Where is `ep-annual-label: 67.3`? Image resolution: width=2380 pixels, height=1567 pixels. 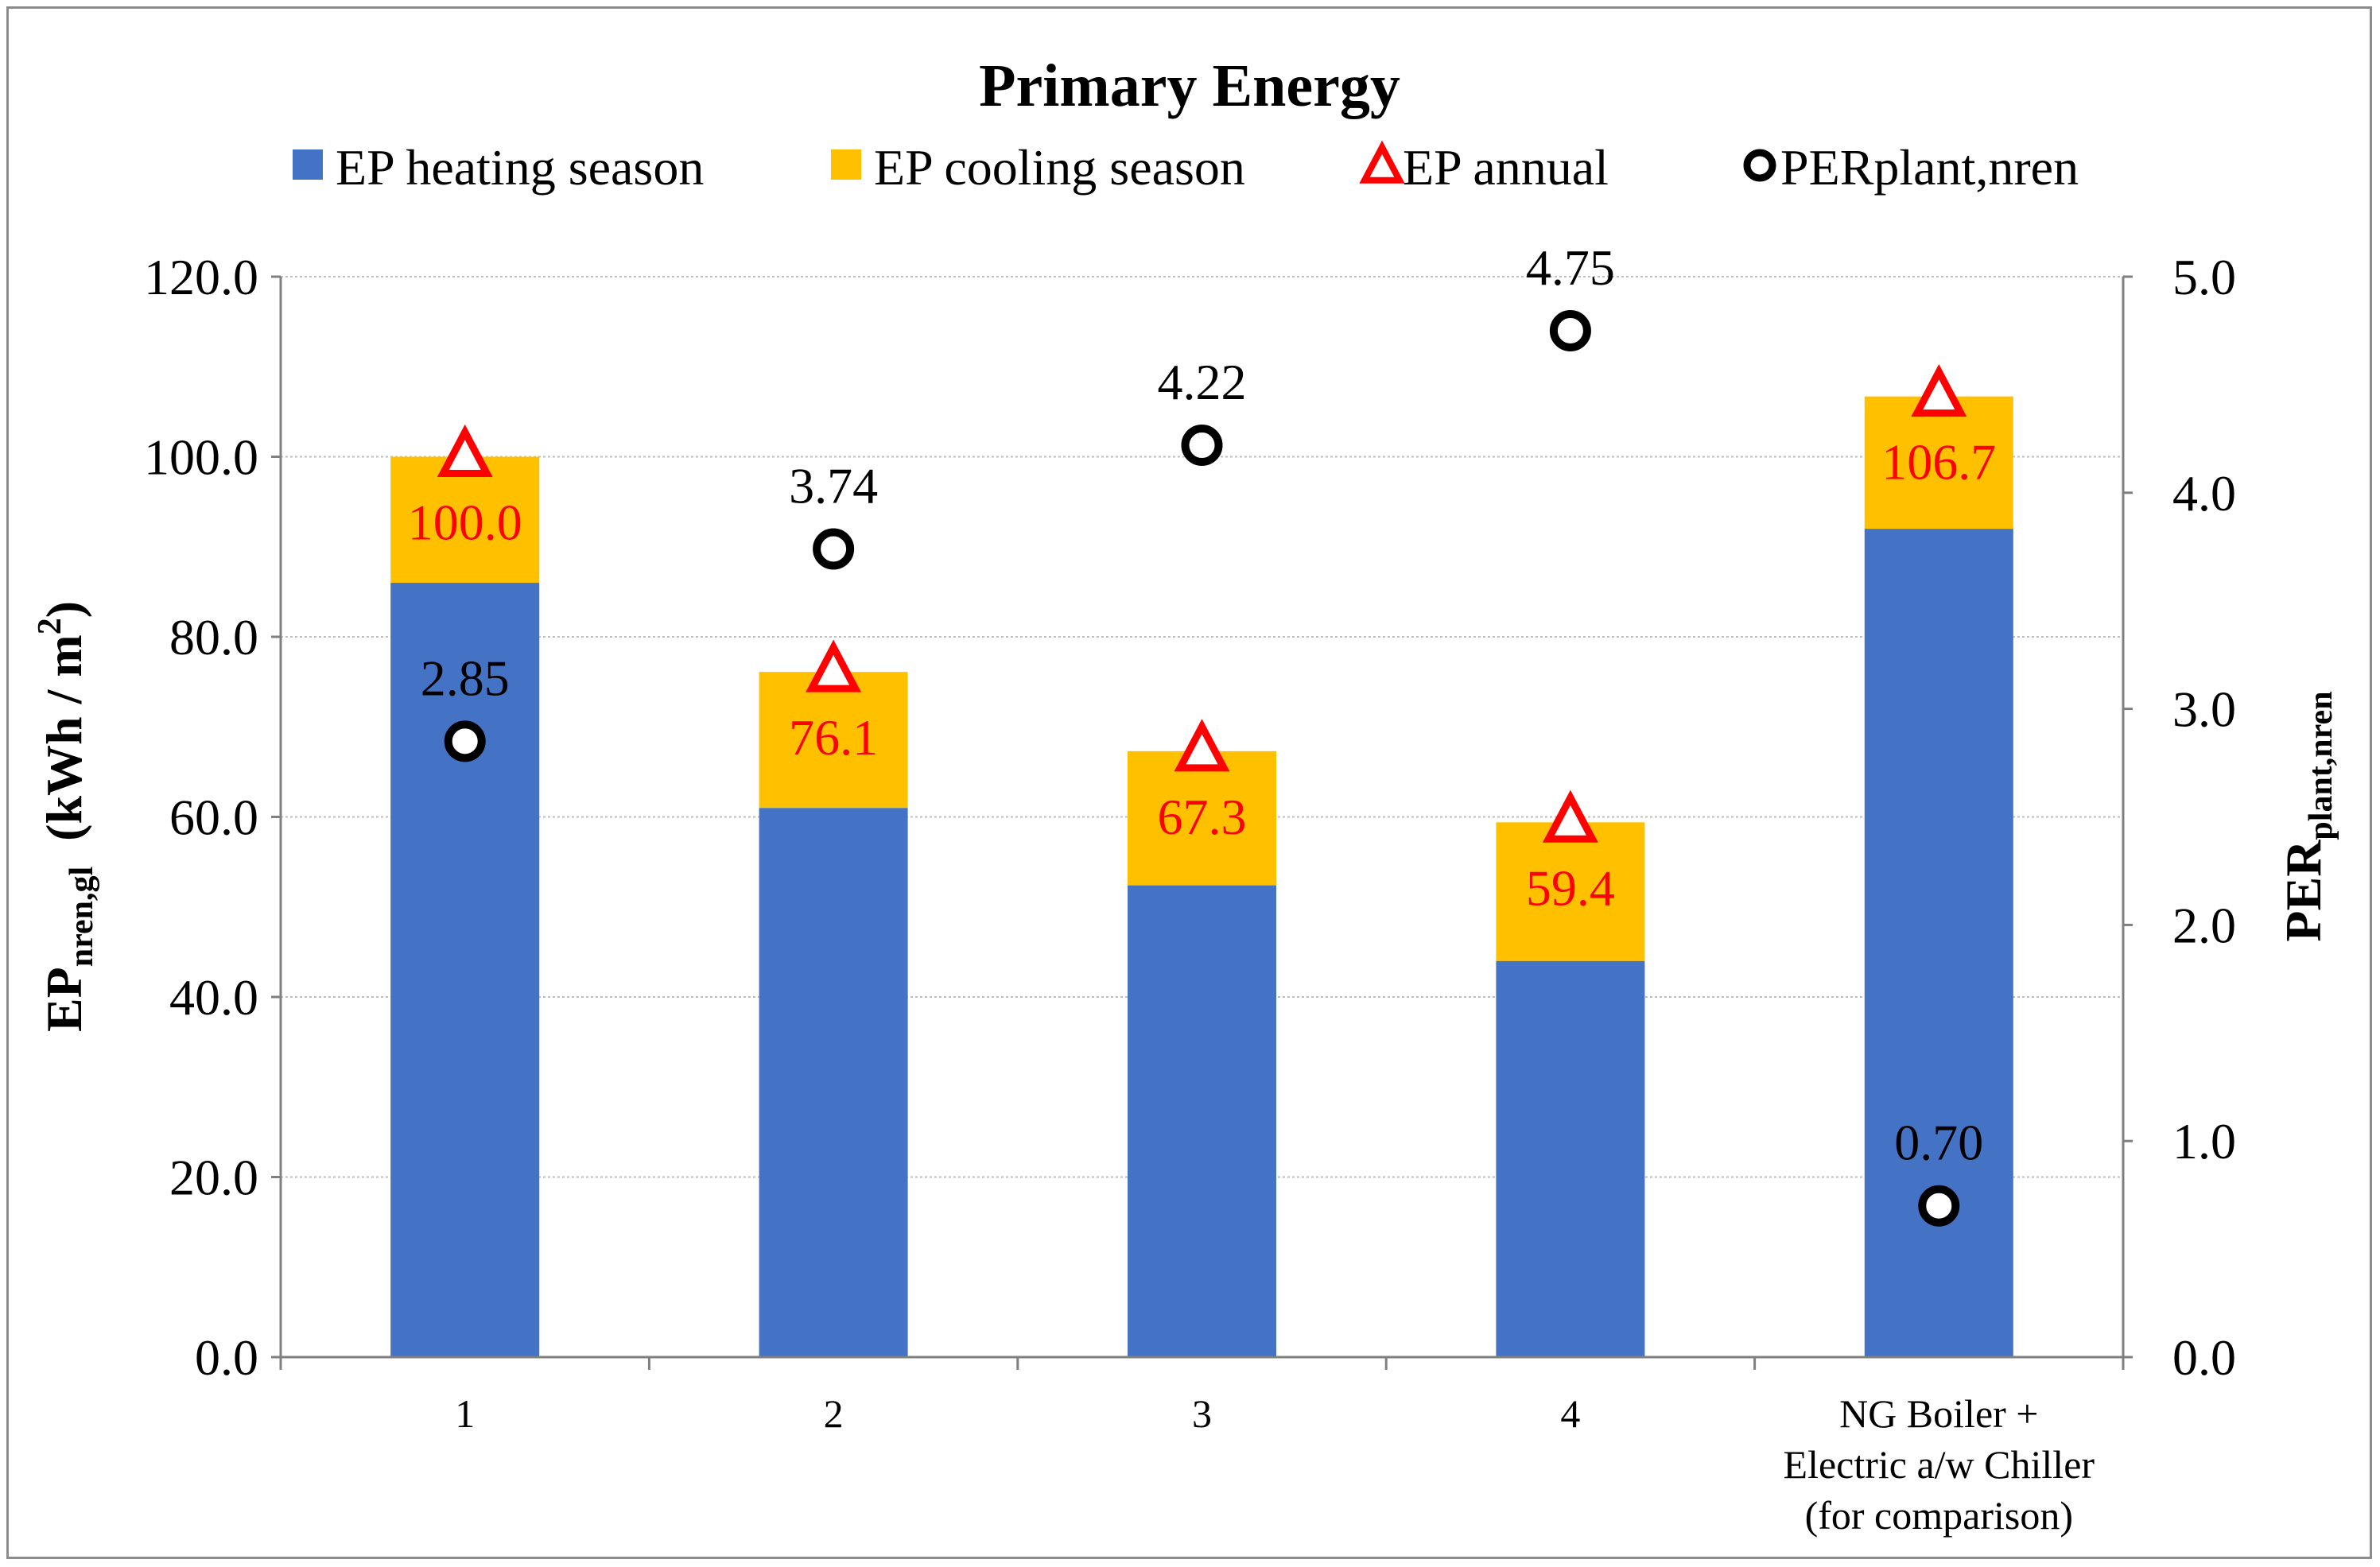
ep-annual-label: 67.3 is located at coordinates (1202, 817).